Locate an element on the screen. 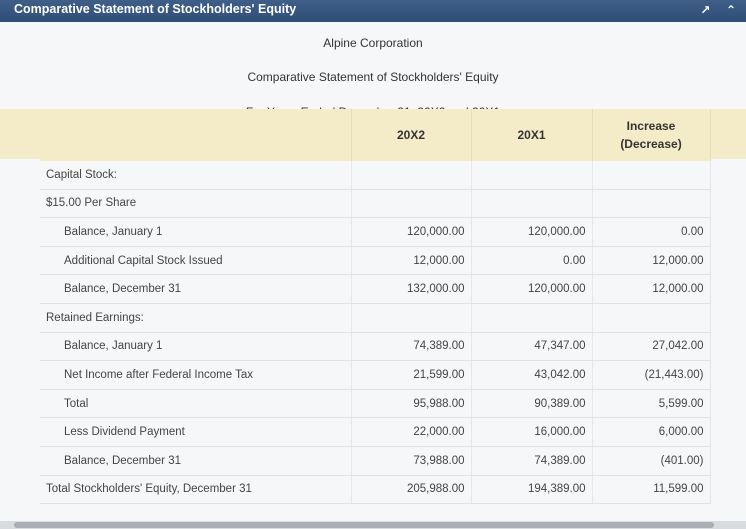  col-header-label is located at coordinates (196, 135).